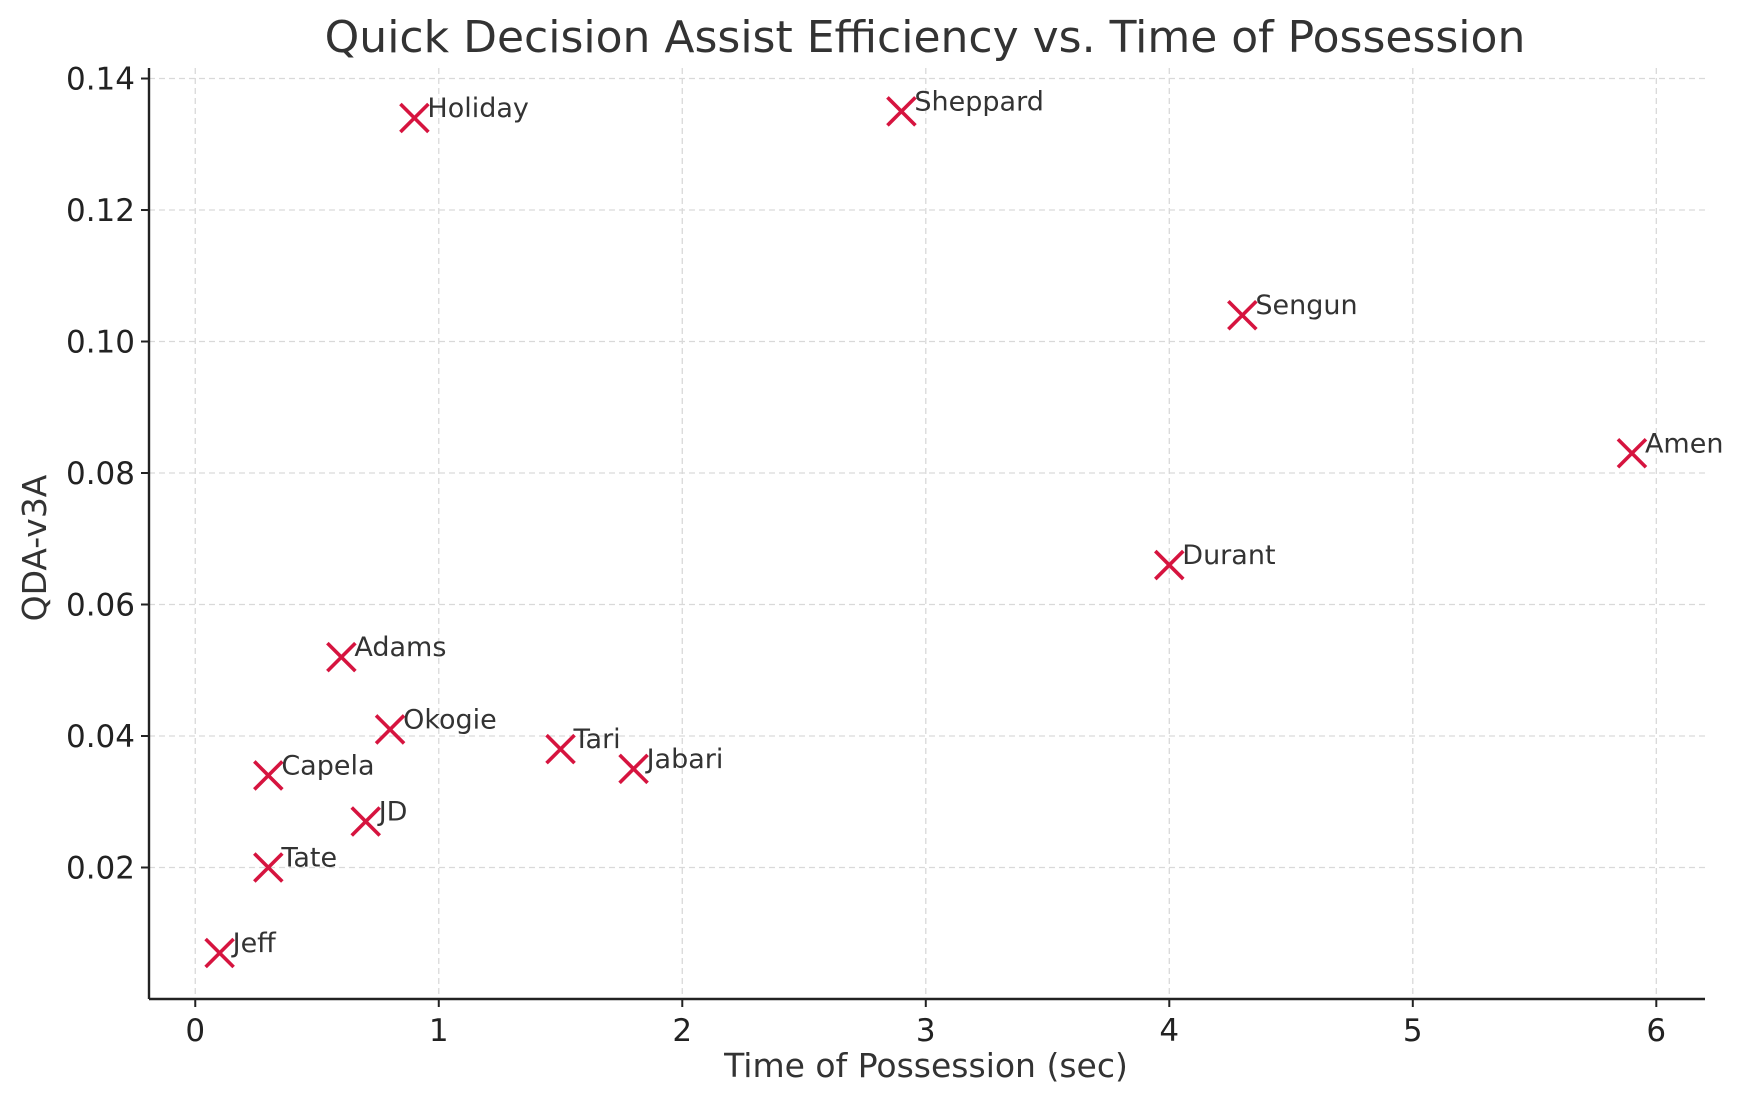  What do you see at coordinates (100, 80) in the screenshot?
I see `y-tick-label: 0.14` at bounding box center [100, 80].